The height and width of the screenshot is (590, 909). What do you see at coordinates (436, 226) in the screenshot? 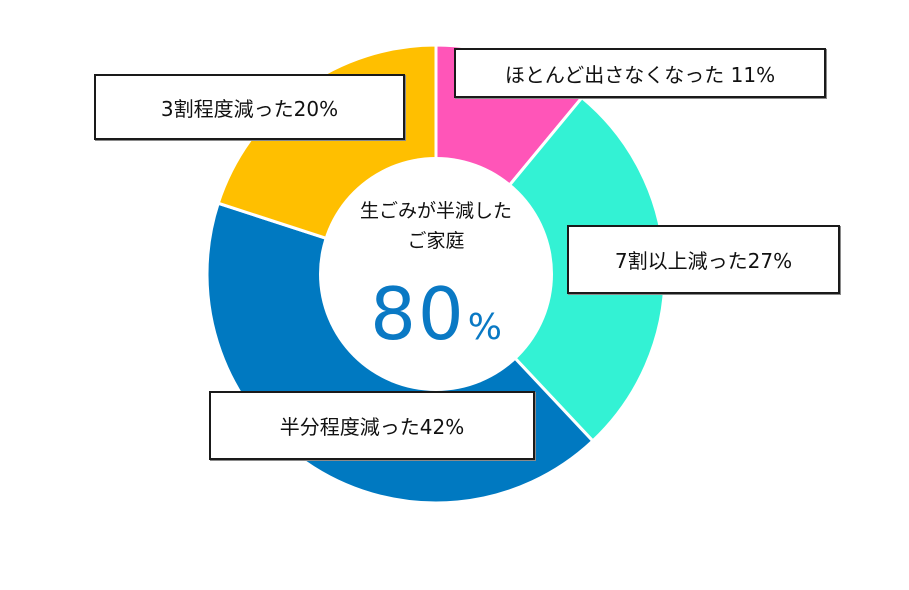
I see `center-caption: 生ごみが半減した ご家庭` at bounding box center [436, 226].